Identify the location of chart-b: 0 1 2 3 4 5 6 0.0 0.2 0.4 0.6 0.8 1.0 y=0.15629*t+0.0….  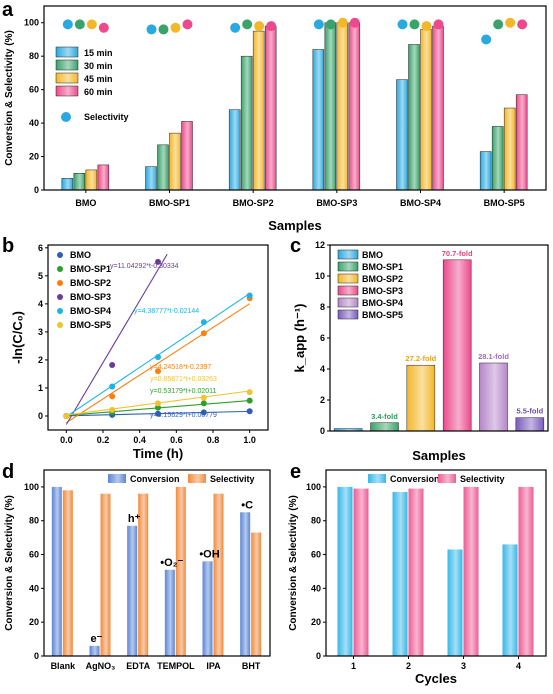
(139, 352).